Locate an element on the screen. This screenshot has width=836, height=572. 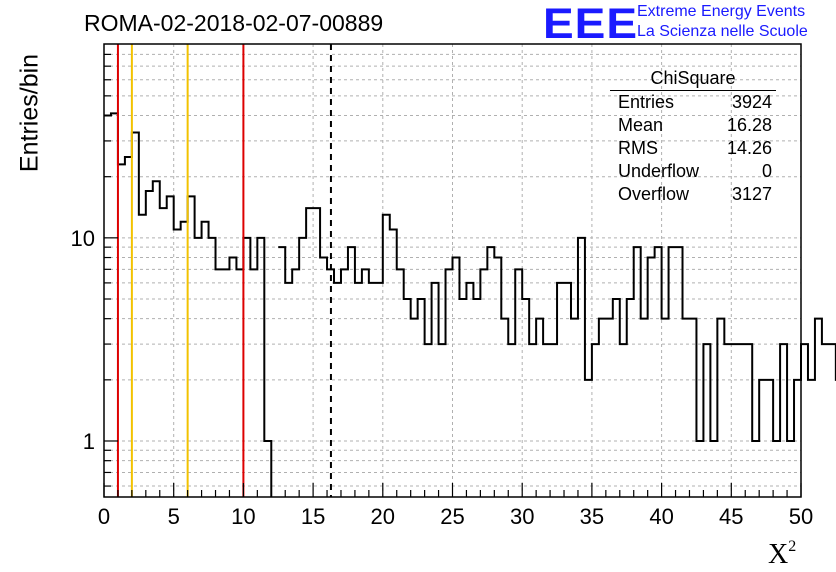
x-tick-label: 20 is located at coordinates (383, 516).